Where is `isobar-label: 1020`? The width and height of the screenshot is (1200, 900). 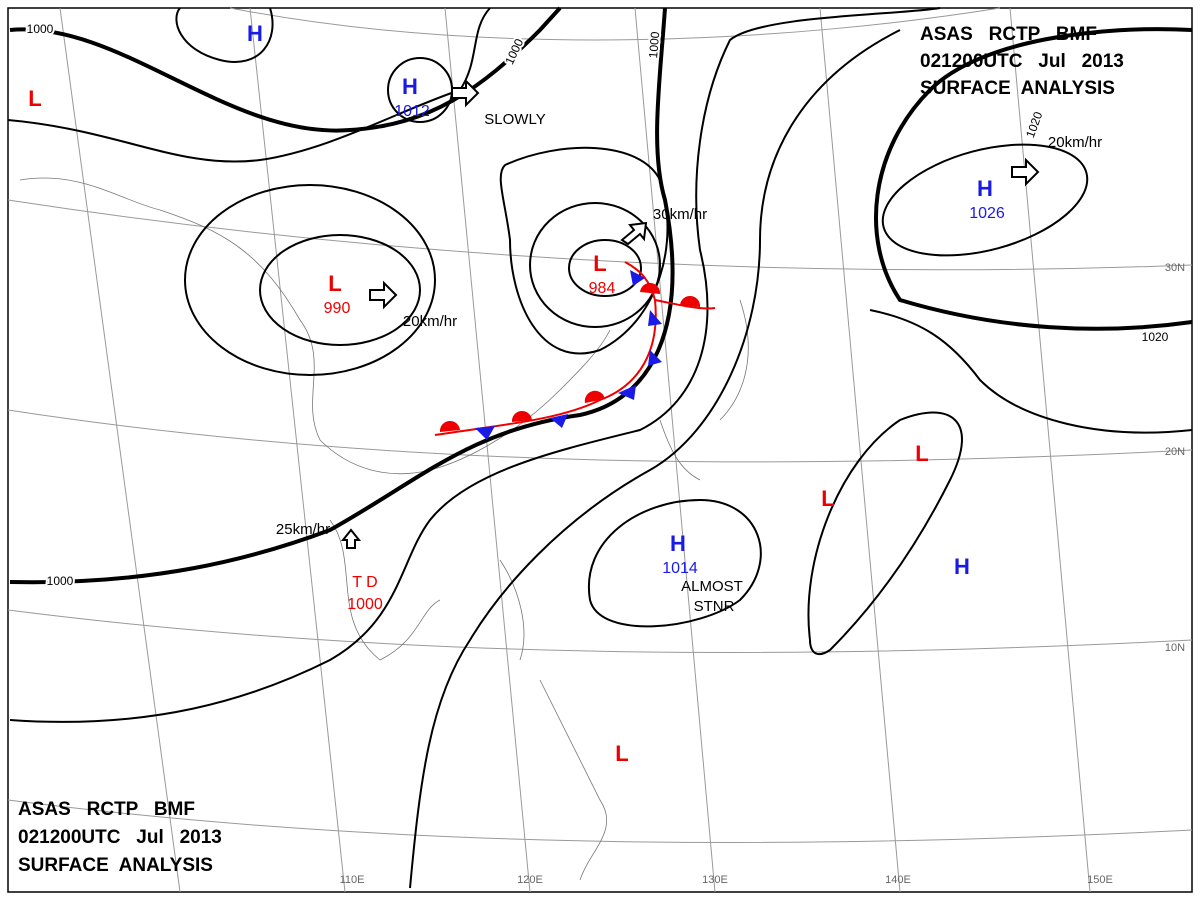 isobar-label: 1020 is located at coordinates (1155, 337).